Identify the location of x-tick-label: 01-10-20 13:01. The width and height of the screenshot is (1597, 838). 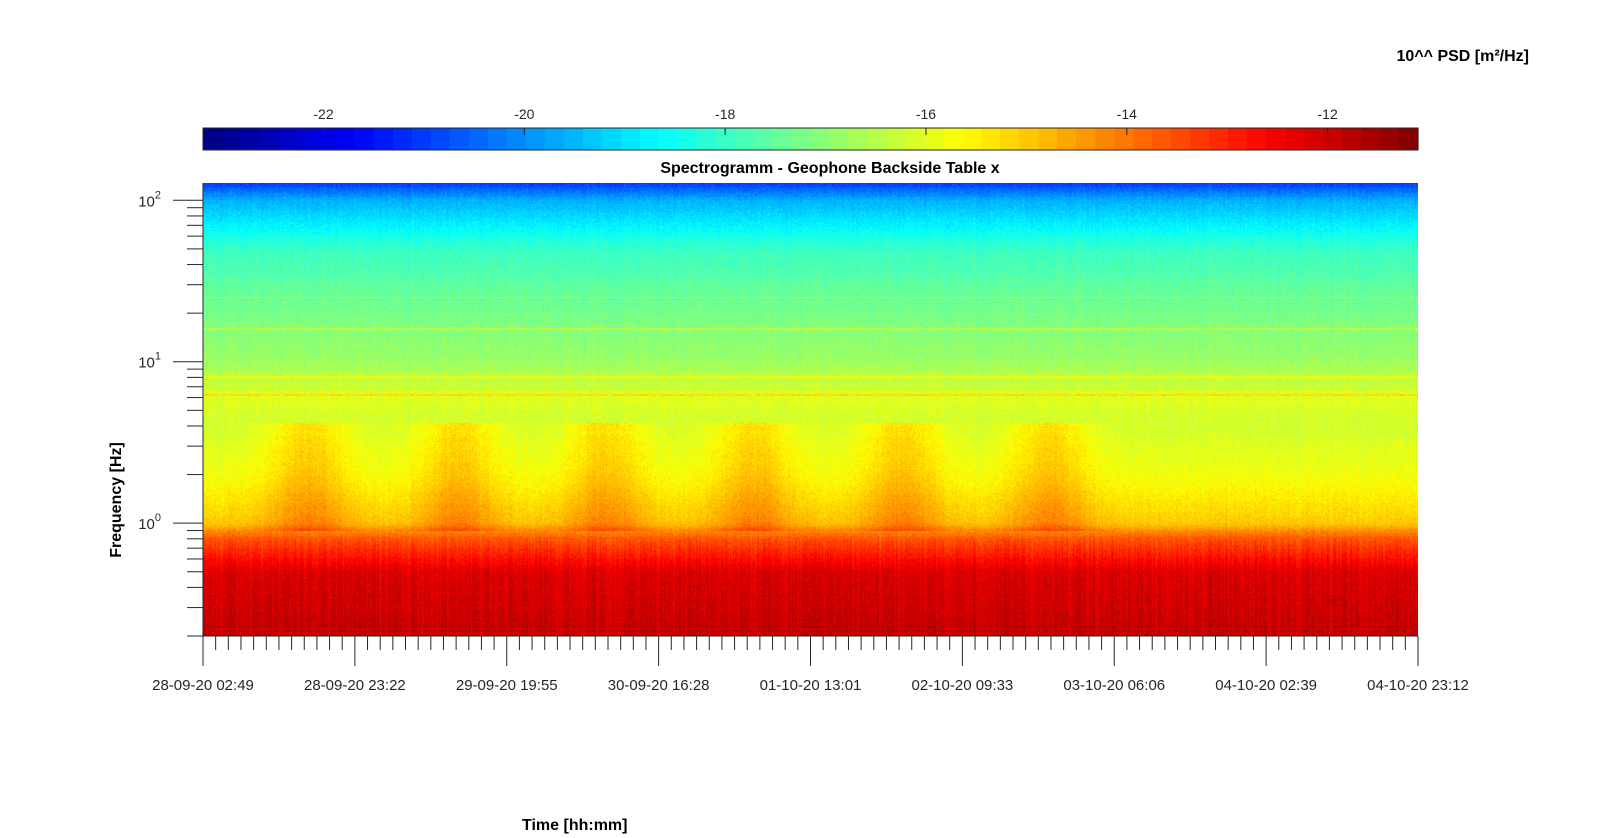
(811, 685).